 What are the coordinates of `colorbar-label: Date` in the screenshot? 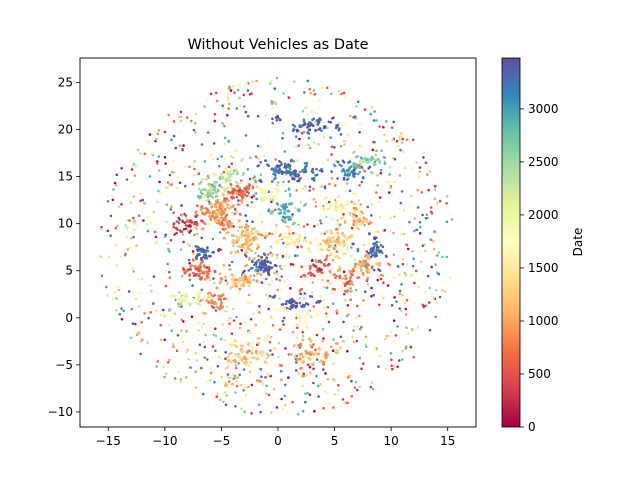 It's located at (578, 242).